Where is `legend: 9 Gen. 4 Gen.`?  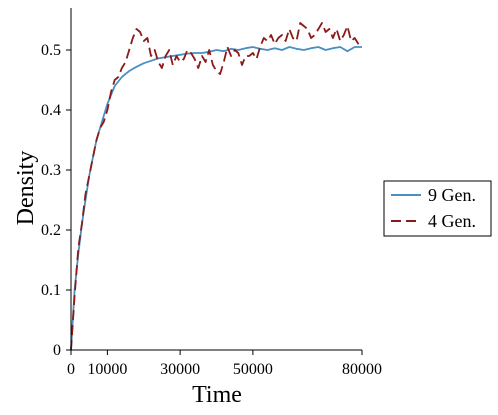 legend: 9 Gen. 4 Gen. is located at coordinates (437, 208).